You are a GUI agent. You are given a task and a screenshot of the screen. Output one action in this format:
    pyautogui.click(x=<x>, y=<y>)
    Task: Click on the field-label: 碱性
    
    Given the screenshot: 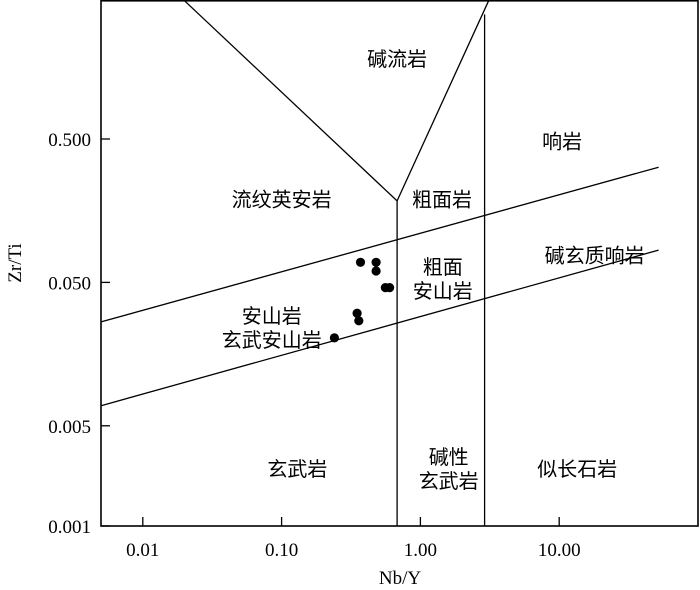 What is the action you would take?
    pyautogui.click(x=449, y=457)
    